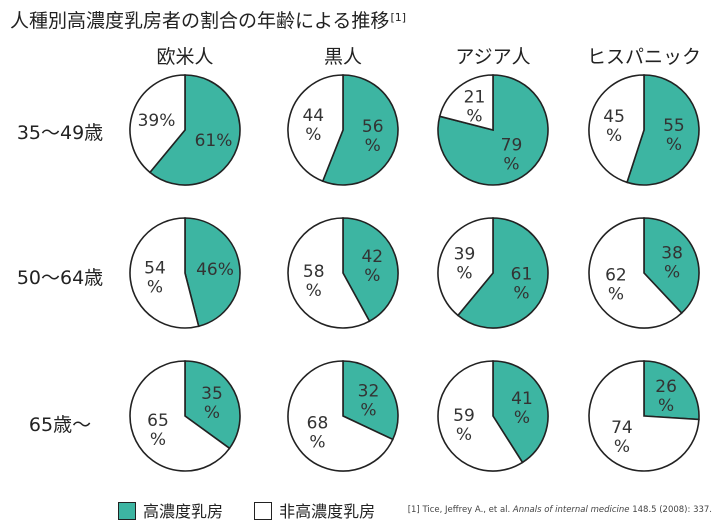 This screenshot has height=530, width=720. Describe the element at coordinates (127, 511) in the screenshot. I see `legend-swatch-dense` at that location.